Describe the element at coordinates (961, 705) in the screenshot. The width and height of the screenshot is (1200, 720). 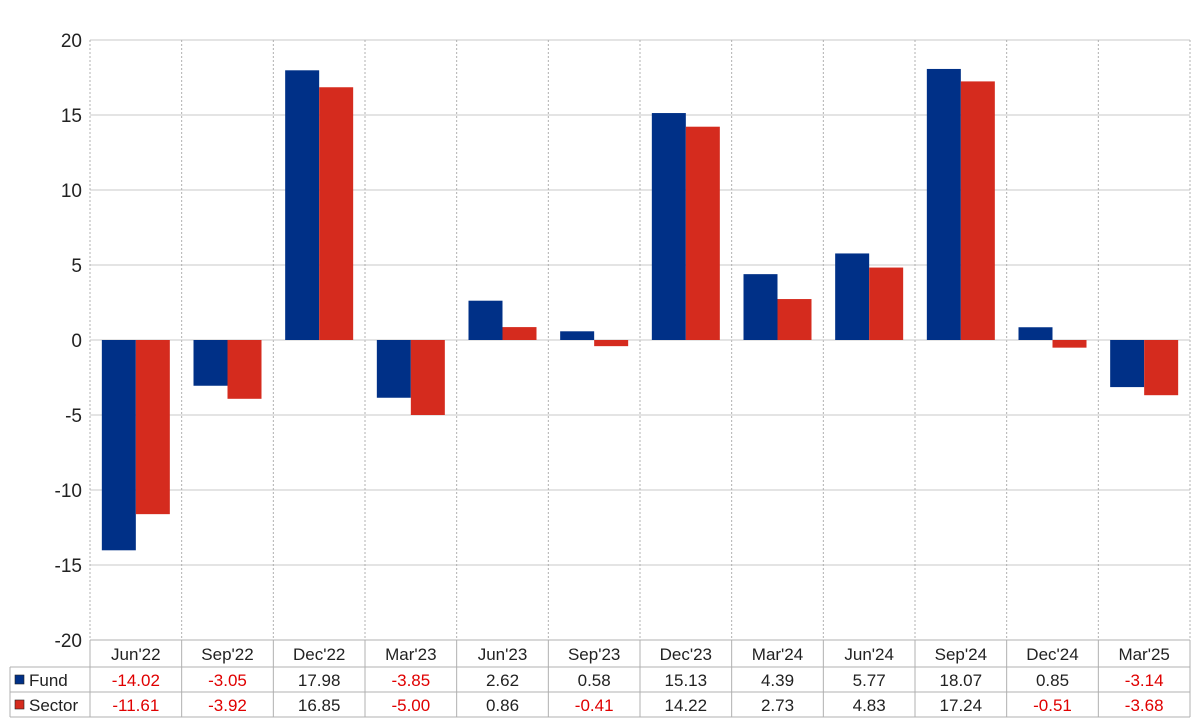
I see `value-label-sector-9: 17.24` at that location.